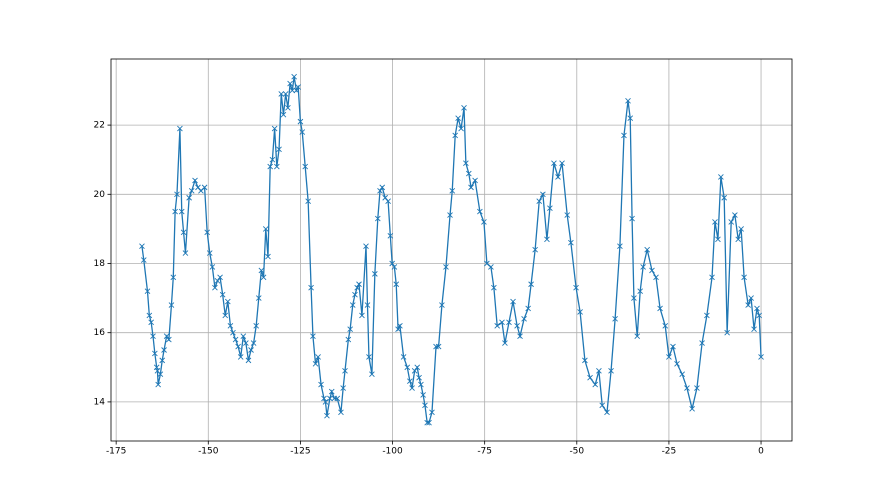 The image size is (880, 495). I want to click on y-tick-label: 14, so click(100, 402).